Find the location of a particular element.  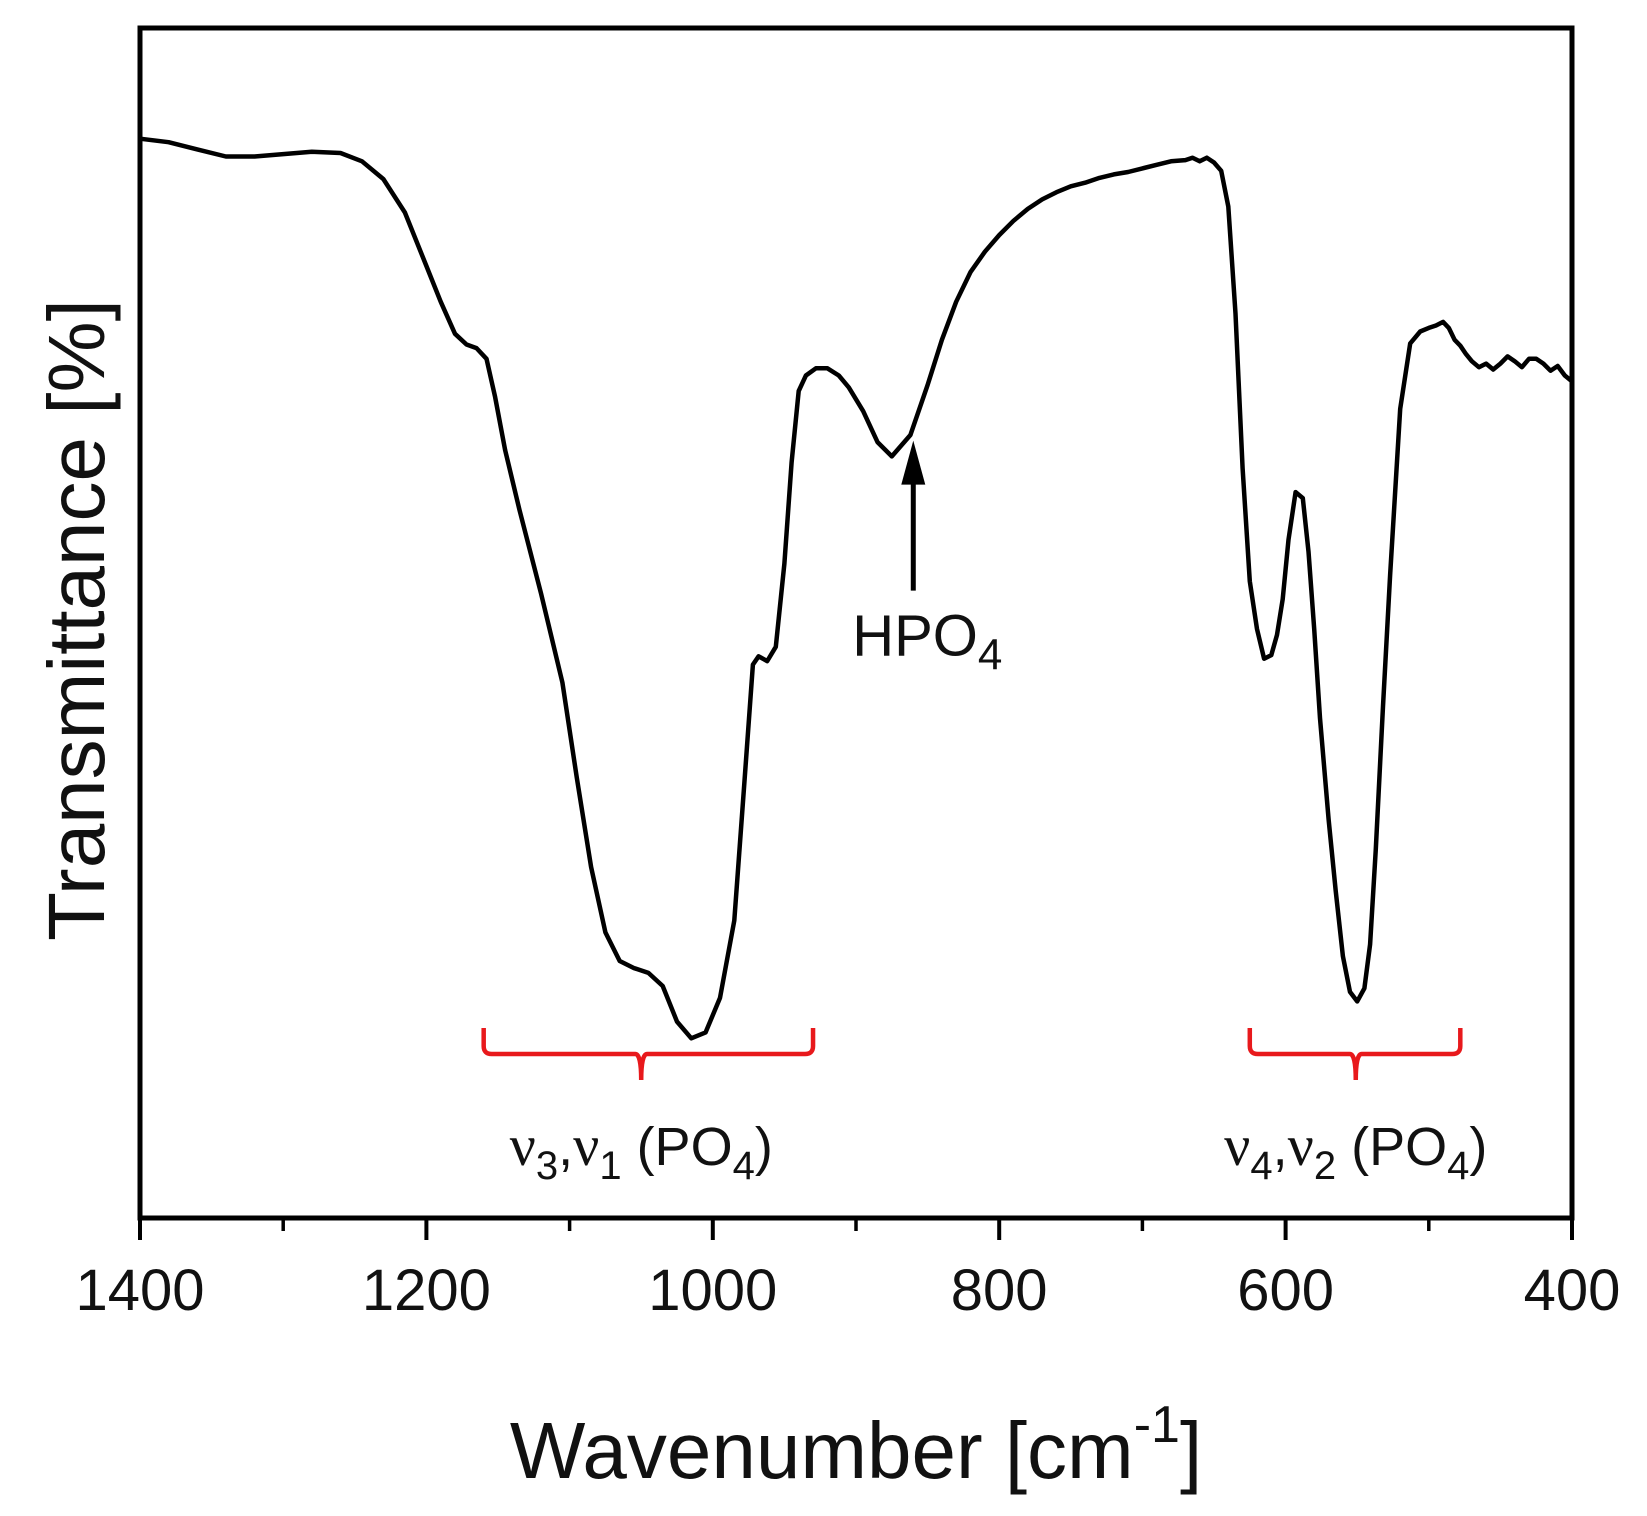

v4v2-label: ν4,ν2 (PO4) is located at coordinates (1355, 1150).